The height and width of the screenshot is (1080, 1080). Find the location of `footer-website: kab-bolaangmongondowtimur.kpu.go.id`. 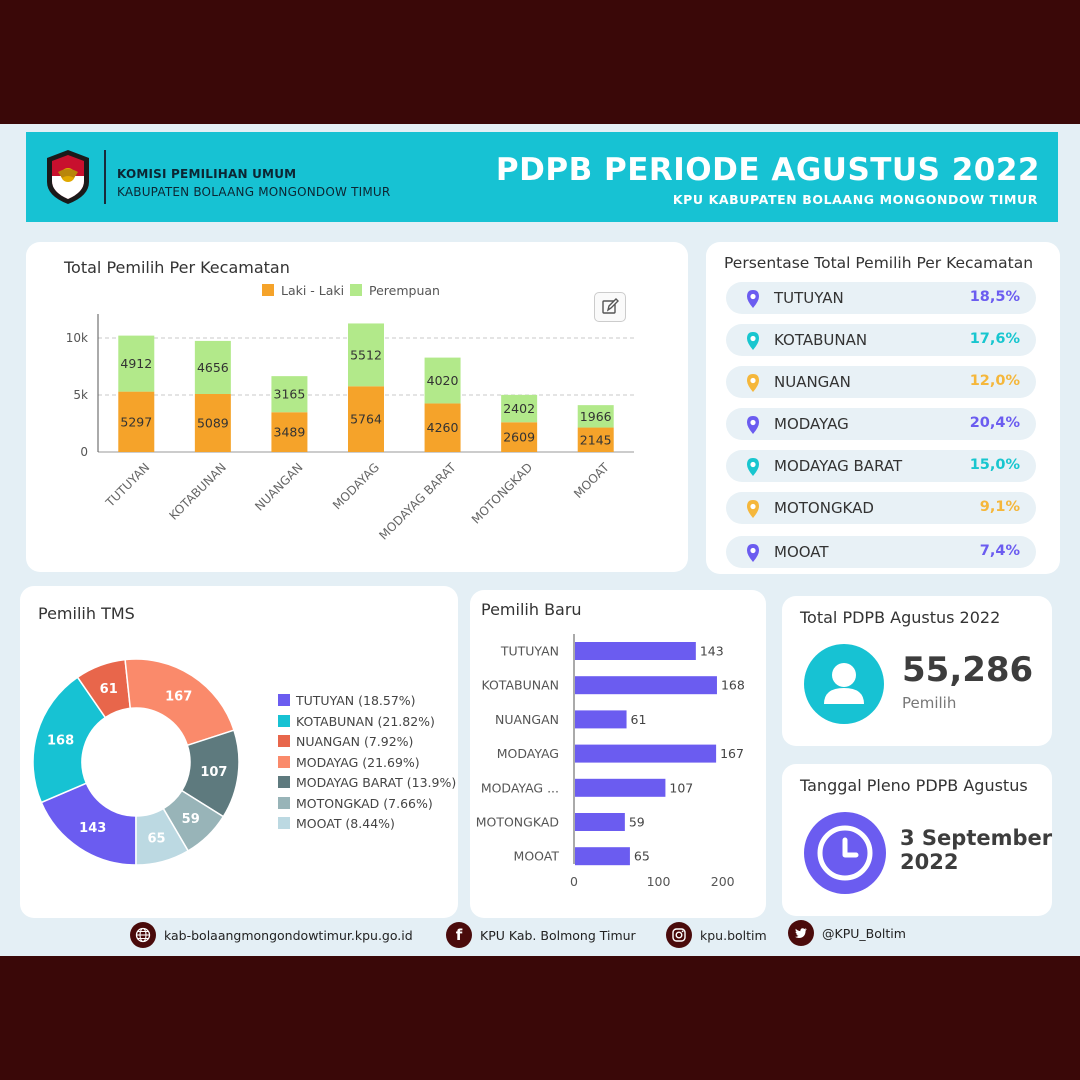

footer-website: kab-bolaangmongondowtimur.kpu.go.id is located at coordinates (271, 935).